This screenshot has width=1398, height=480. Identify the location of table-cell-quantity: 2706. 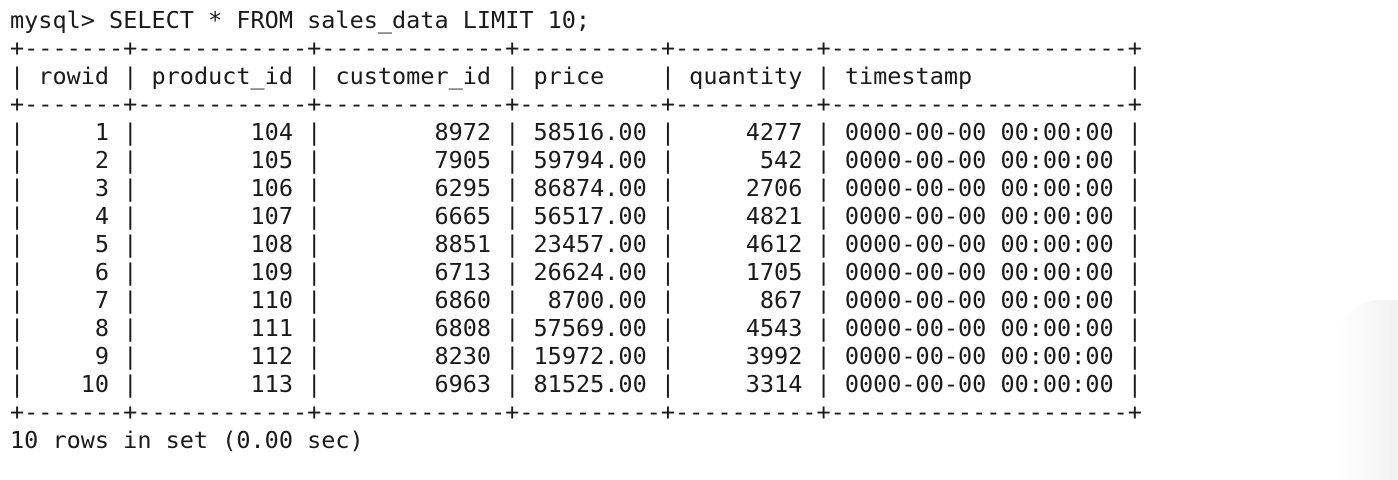
(746, 188).